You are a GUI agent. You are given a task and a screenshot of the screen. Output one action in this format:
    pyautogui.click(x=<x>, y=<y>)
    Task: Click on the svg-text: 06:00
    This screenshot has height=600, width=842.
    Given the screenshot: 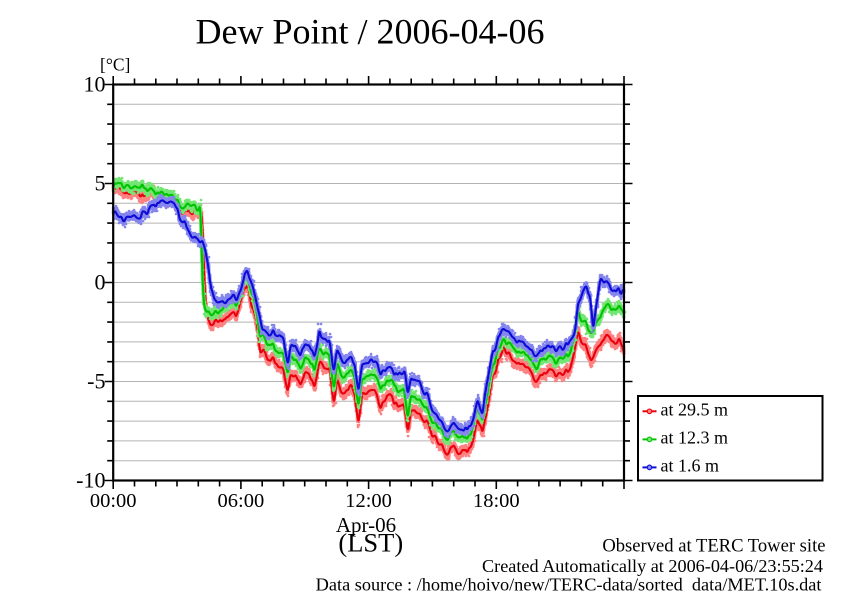 What is the action you would take?
    pyautogui.click(x=241, y=501)
    